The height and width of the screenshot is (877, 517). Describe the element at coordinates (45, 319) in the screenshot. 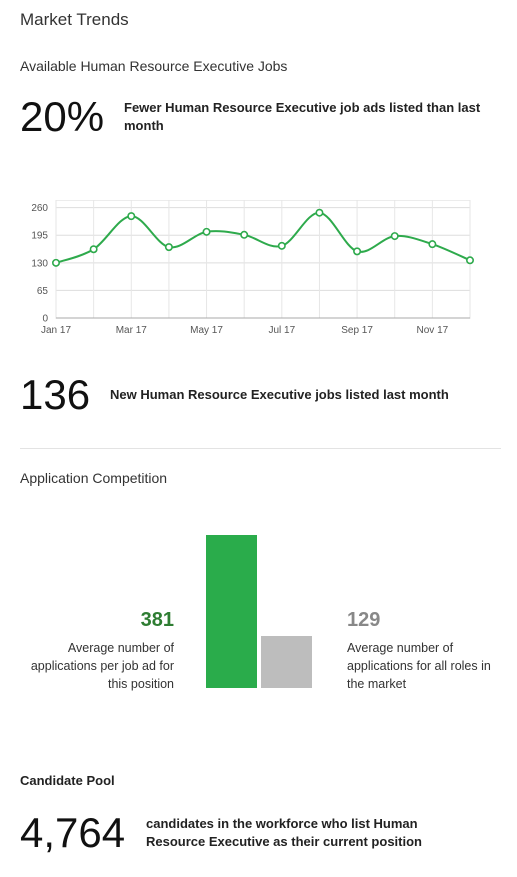

I see `chart-y-tick-label: 0` at that location.